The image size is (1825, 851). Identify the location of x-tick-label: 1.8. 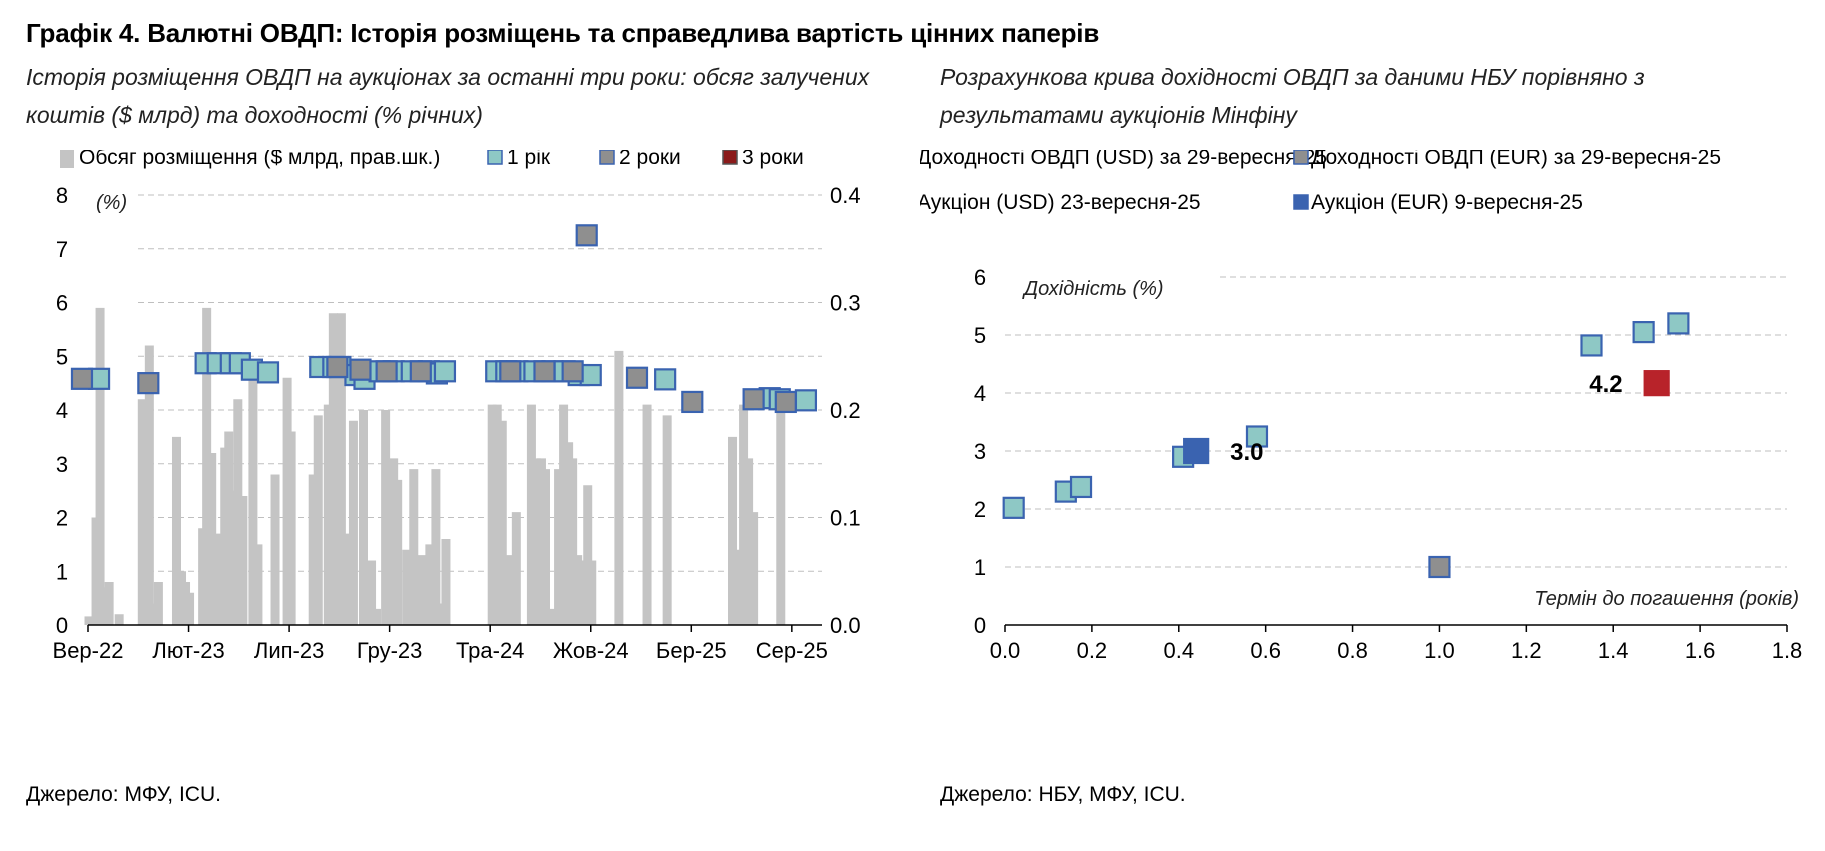
(1787, 650).